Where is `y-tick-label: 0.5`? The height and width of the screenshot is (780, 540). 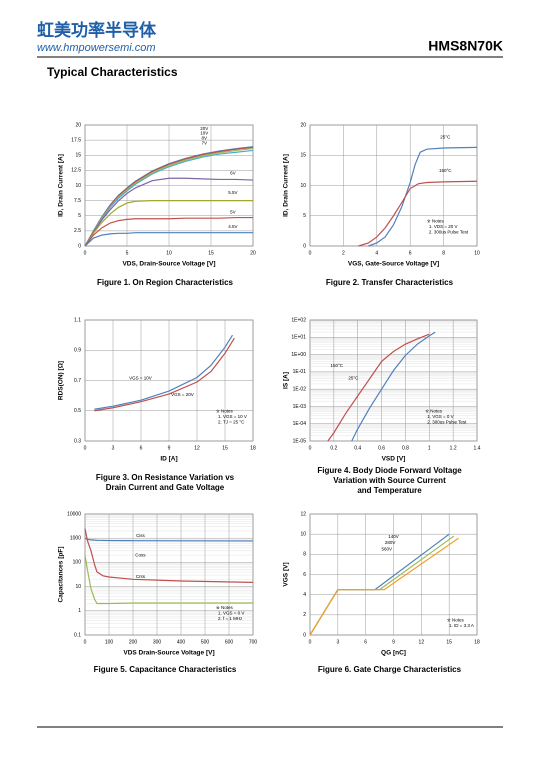
y-tick-label: 0.5 is located at coordinates (77, 411).